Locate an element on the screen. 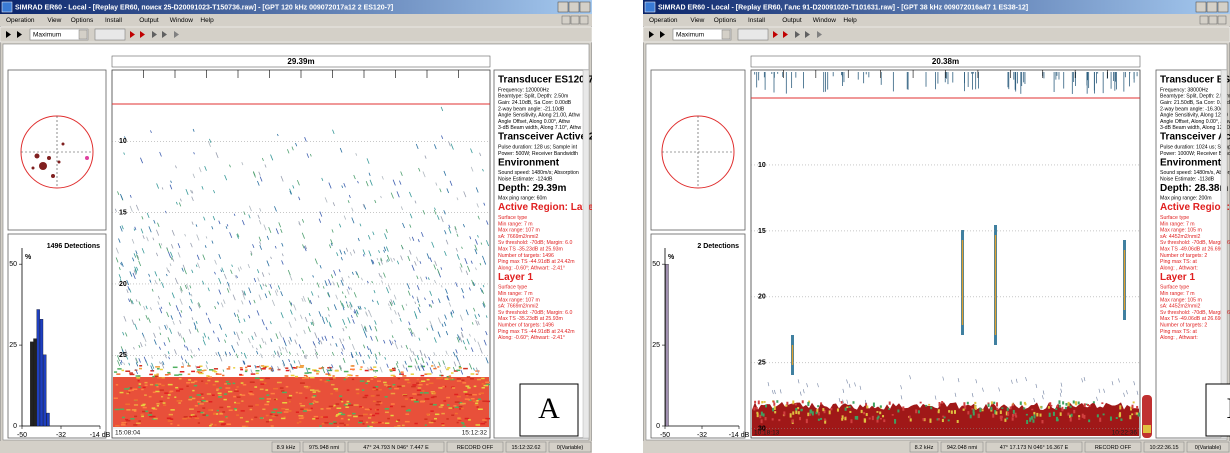 The height and width of the screenshot is (453, 1230). info-line: Min range: 7 m is located at coordinates (1177, 224).